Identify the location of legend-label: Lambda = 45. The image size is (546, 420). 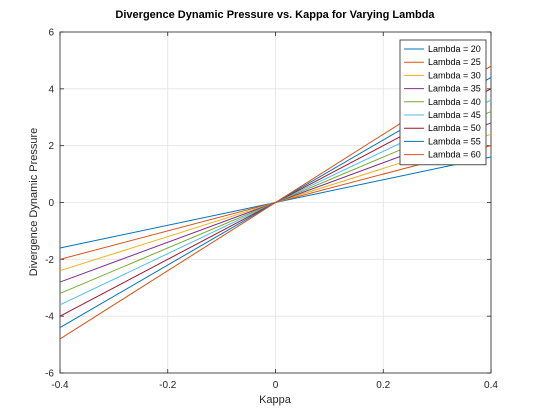
(454, 115).